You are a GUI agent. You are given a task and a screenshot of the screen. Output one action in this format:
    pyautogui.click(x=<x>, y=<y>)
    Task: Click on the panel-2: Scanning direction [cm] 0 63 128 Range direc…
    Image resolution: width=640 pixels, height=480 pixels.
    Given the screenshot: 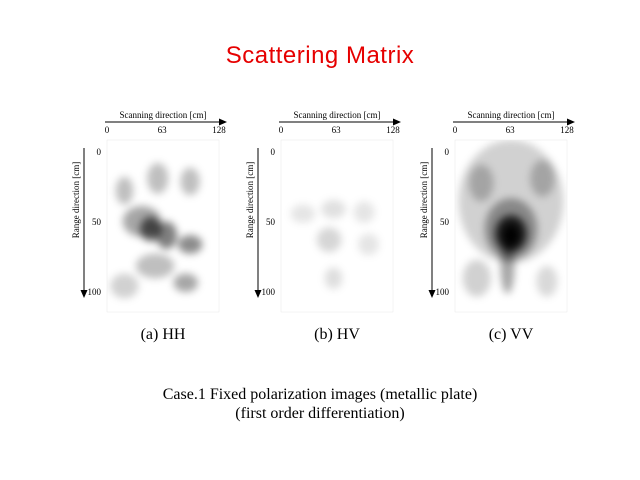 What is the action you would take?
    pyautogui.click(x=505, y=221)
    